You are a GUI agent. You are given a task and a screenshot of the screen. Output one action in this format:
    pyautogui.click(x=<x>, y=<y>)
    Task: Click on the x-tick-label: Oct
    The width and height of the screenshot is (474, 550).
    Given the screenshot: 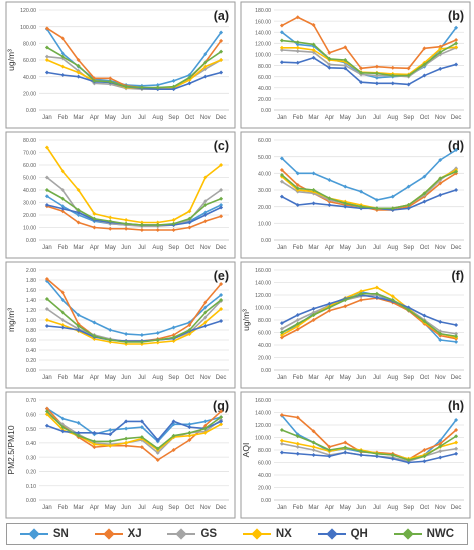 What is the action you would take?
    pyautogui.click(x=190, y=378)
    